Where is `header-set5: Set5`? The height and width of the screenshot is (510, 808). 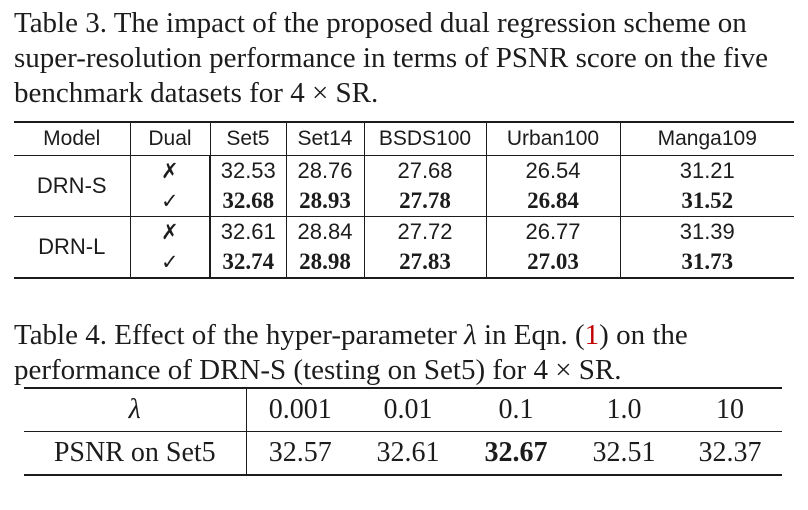 header-set5: Set5 is located at coordinates (247, 139).